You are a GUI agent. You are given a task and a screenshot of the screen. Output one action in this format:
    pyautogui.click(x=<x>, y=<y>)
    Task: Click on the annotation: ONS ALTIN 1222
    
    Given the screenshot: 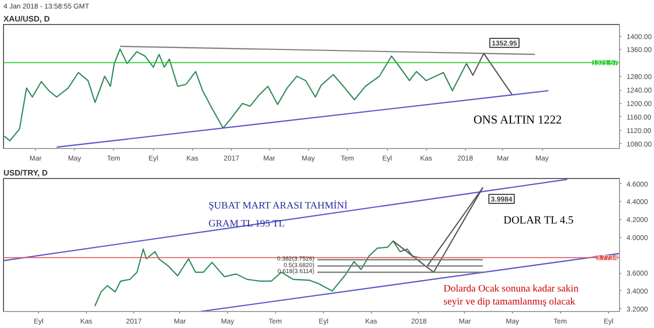 What is the action you would take?
    pyautogui.click(x=518, y=119)
    